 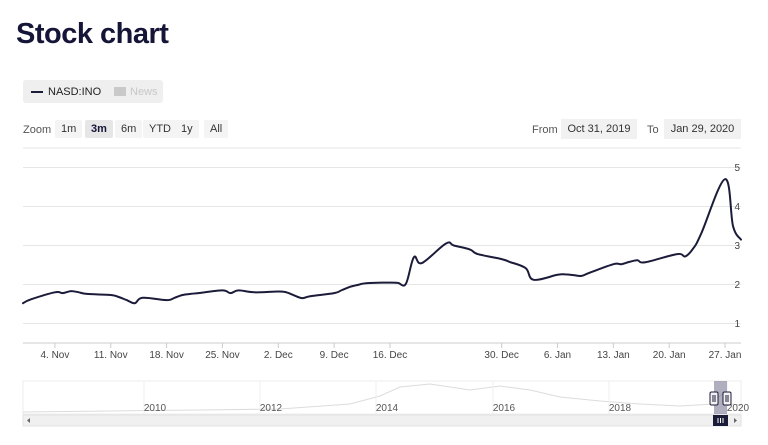 What do you see at coordinates (216, 129) in the screenshot?
I see `zoom-button-all: All` at bounding box center [216, 129].